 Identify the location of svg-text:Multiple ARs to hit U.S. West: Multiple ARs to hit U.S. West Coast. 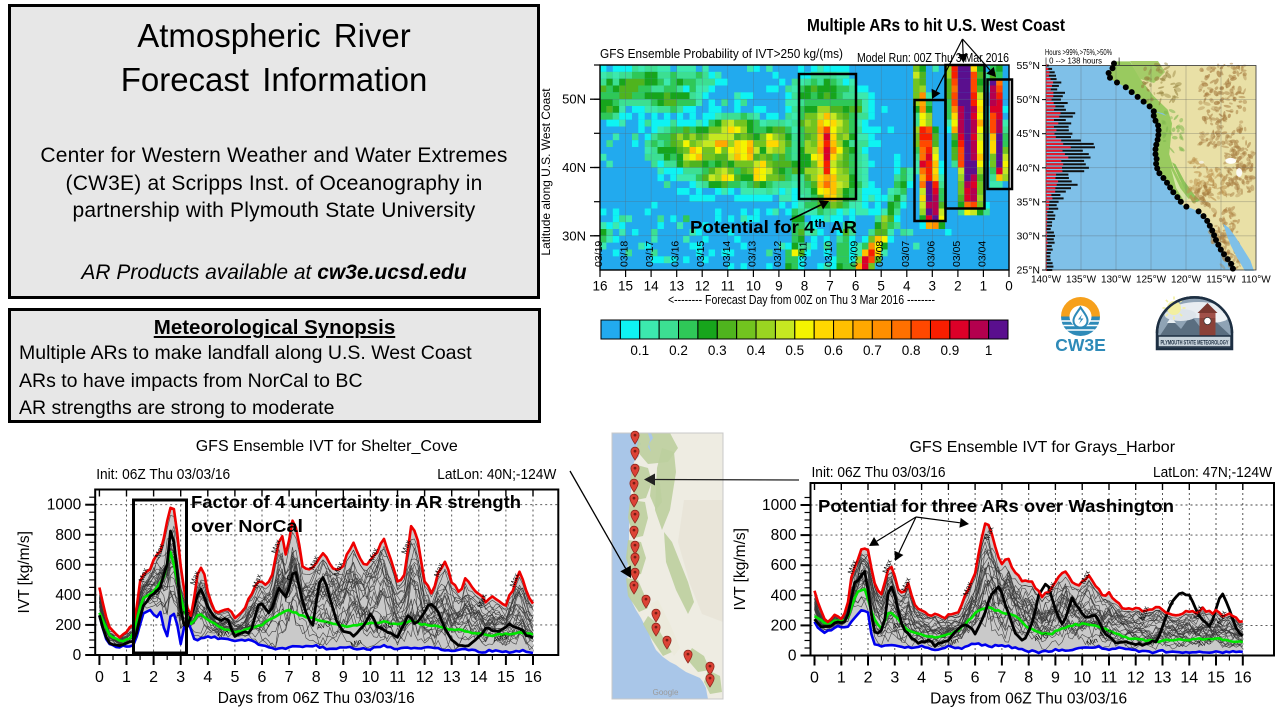
(936, 25).